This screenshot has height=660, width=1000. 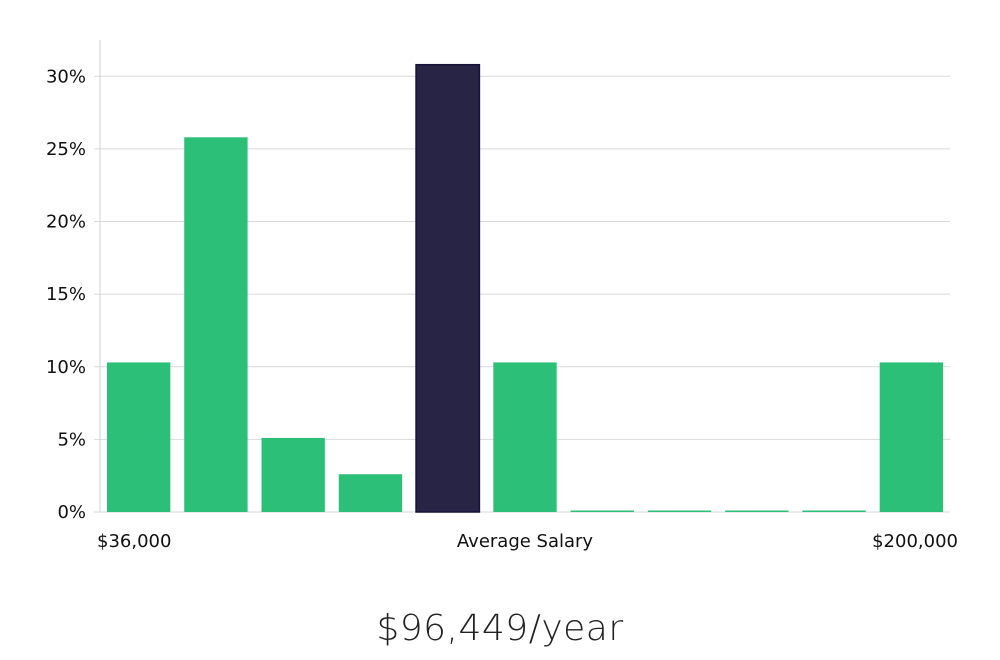 I want to click on y-tick-label: 20%, so click(x=66, y=222).